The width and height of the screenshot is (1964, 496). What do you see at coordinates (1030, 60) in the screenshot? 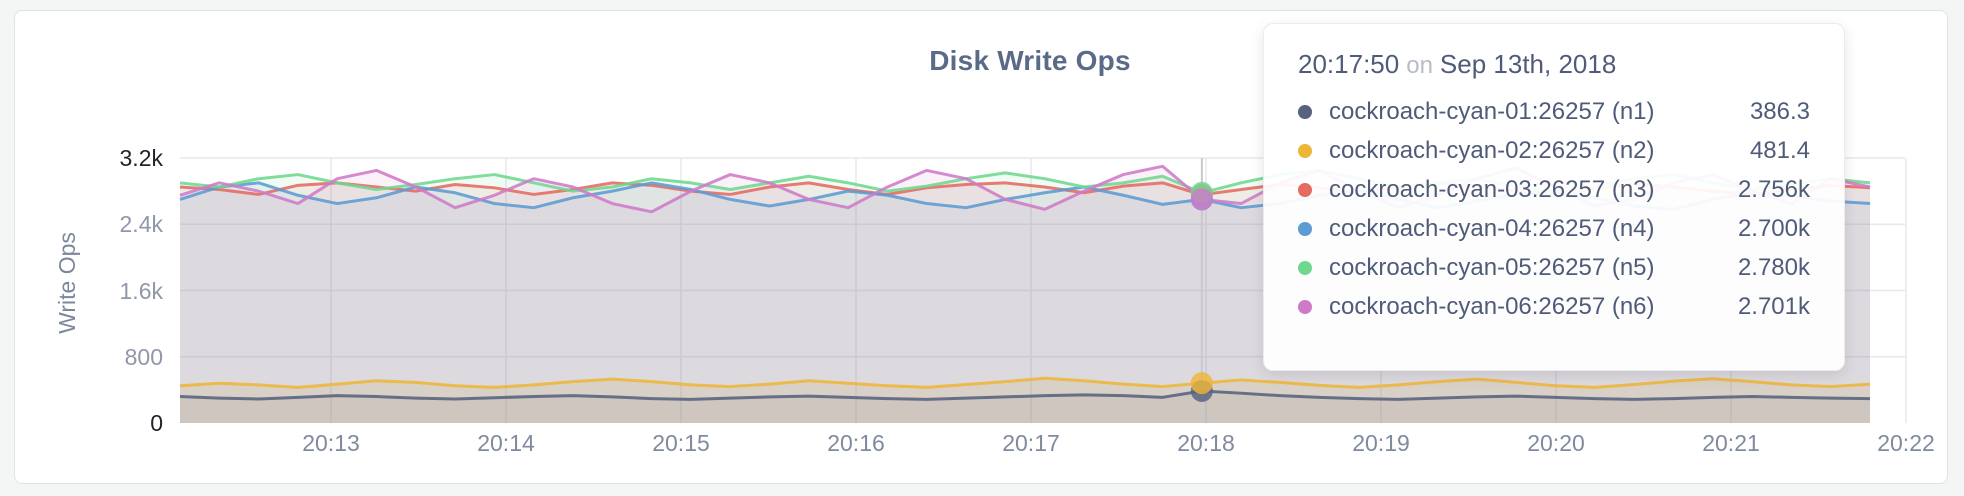
I see `chart-title: Disk Write Ops` at bounding box center [1030, 60].